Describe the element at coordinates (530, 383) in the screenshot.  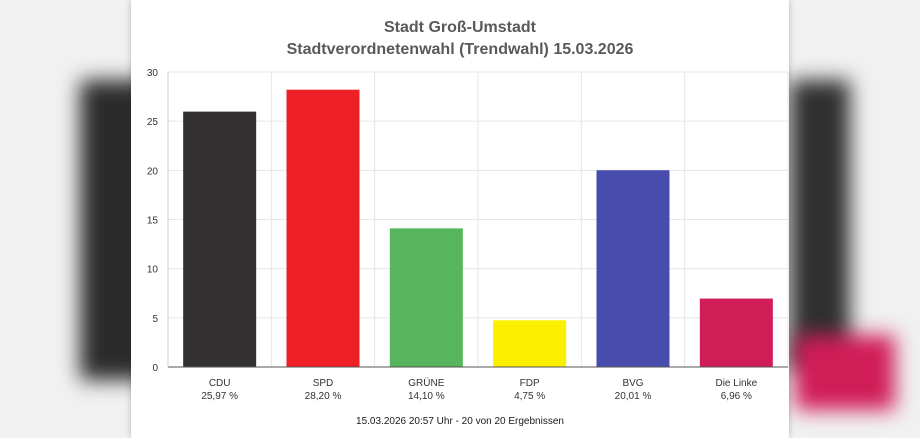
I see `x-tick-label: FDP` at that location.